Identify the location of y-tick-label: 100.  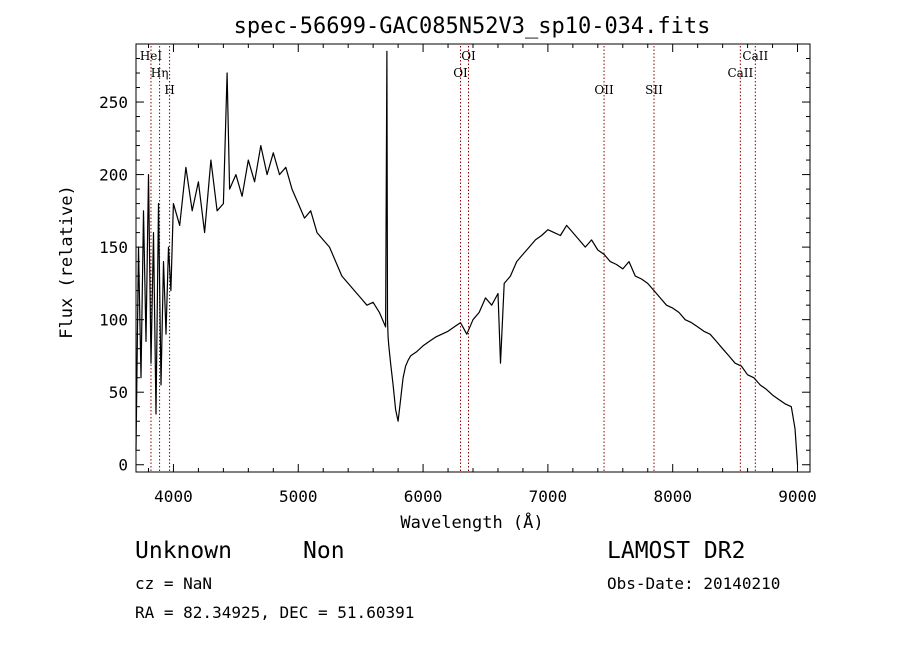
(113, 320).